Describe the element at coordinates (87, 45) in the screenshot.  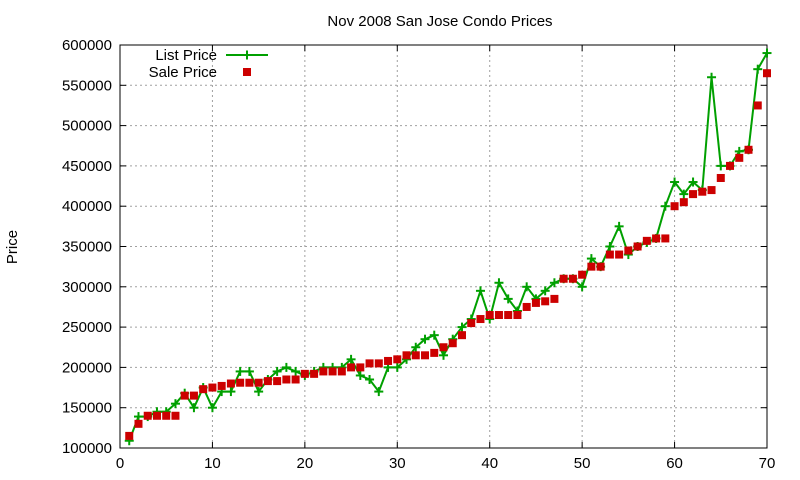
I see `y-tick-label: 600000` at that location.